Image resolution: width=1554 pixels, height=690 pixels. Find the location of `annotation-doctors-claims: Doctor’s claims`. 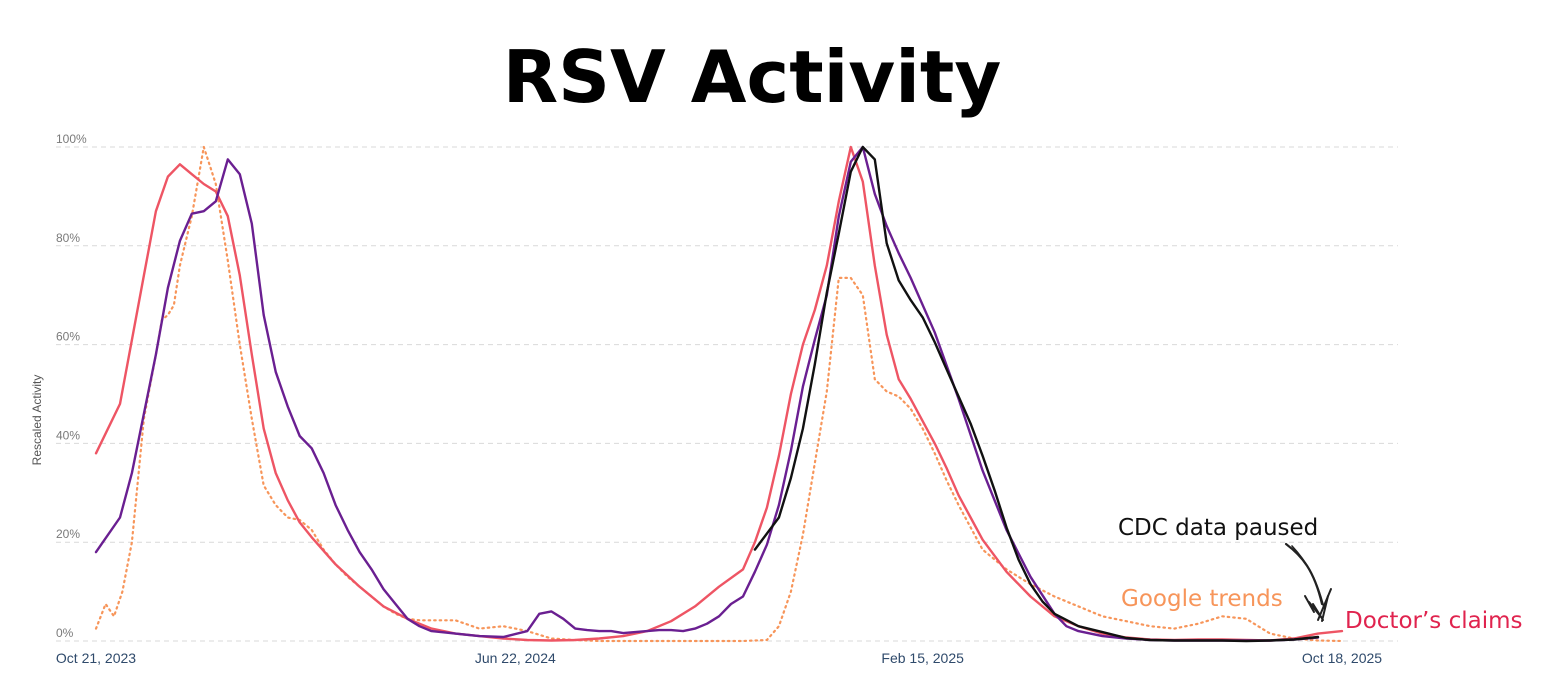

annotation-doctors-claims: Doctor’s claims is located at coordinates (1434, 621).